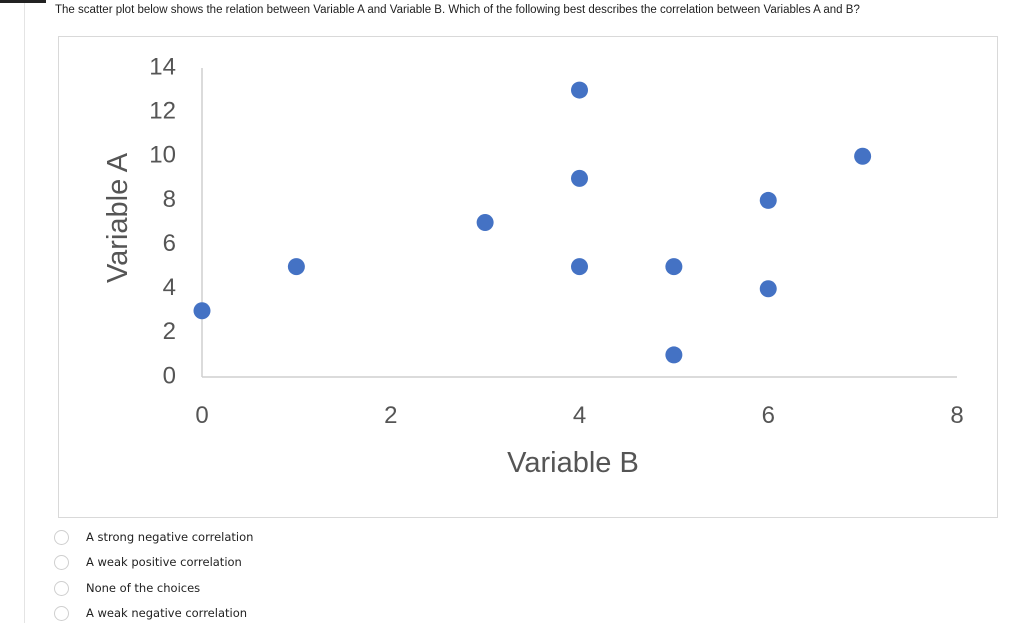  I want to click on y-tick-label: 10, so click(162, 155).